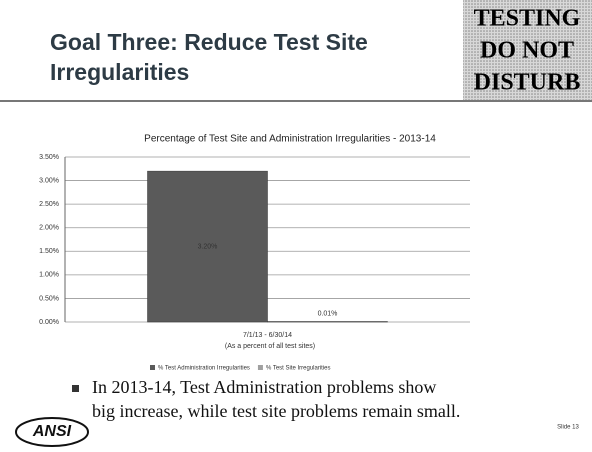 The height and width of the screenshot is (452, 592). I want to click on y-tick-label: 3.00%, so click(49, 180).